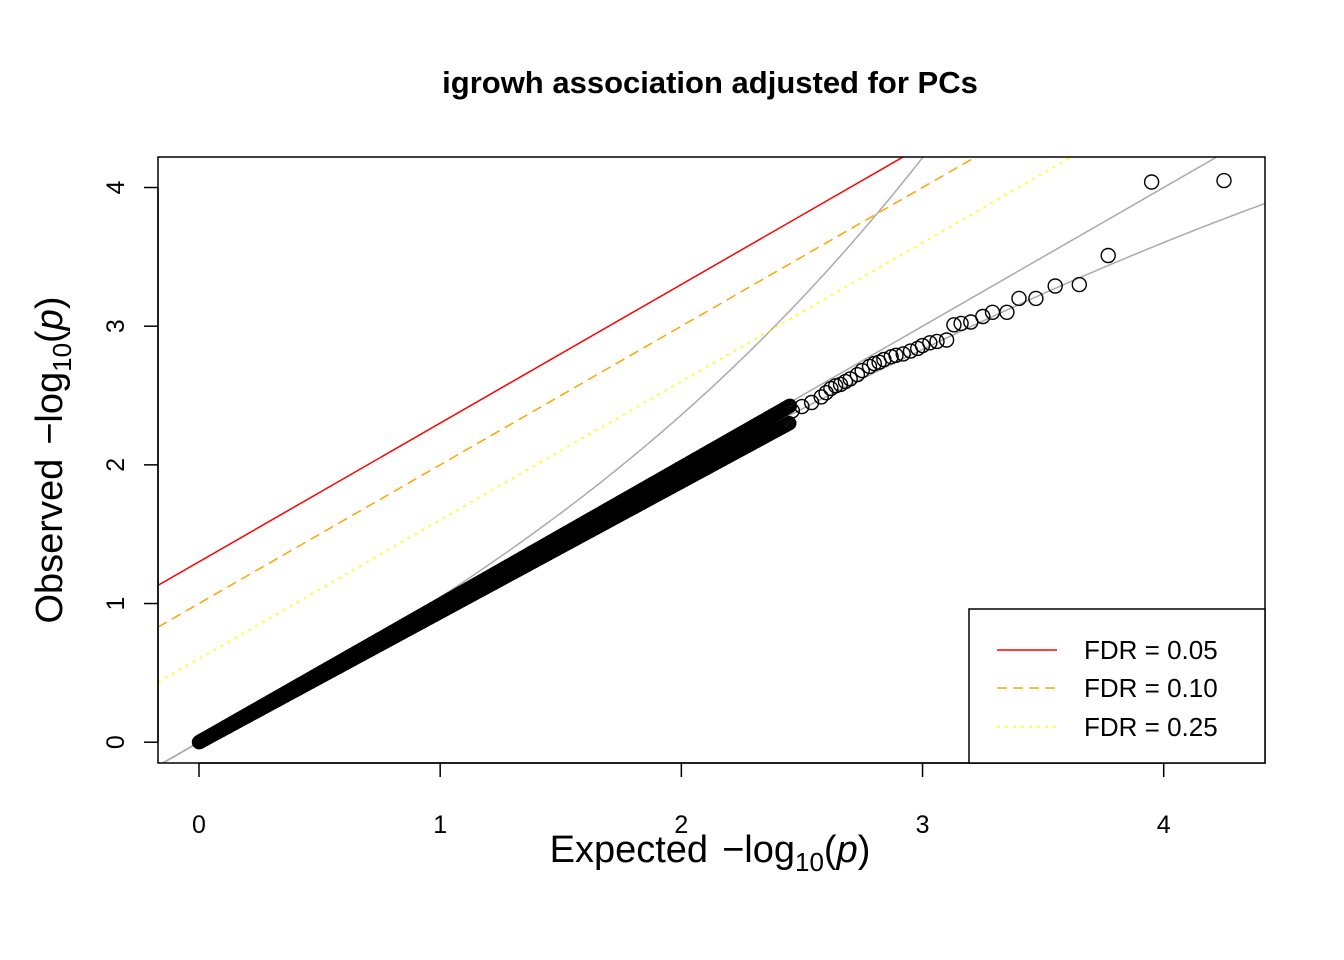  I want to click on legend-box, so click(1117, 686).